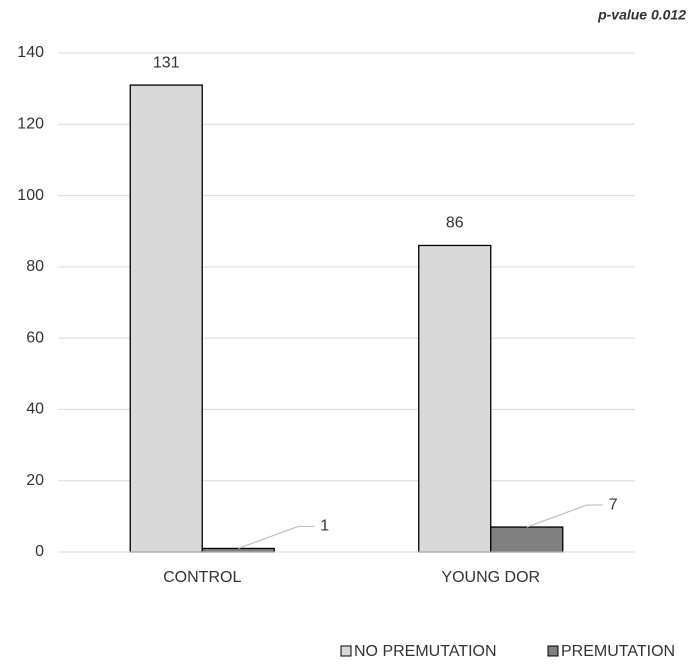 This screenshot has height=672, width=695. Describe the element at coordinates (455, 223) in the screenshot. I see `data-label: 86` at that location.